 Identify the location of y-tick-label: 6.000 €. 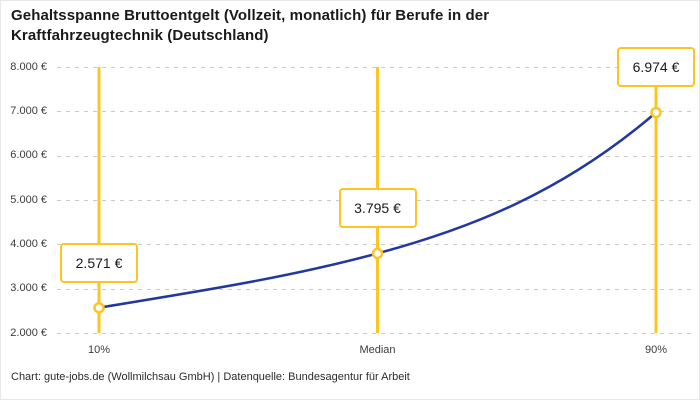
(28, 155).